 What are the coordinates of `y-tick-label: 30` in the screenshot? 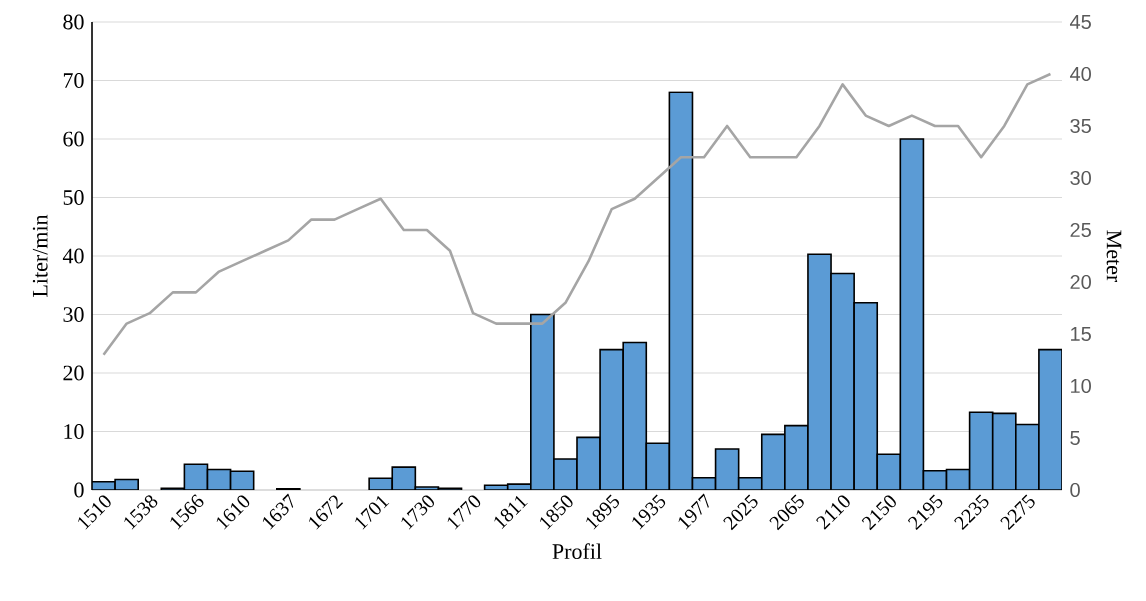 It's located at (73, 314).